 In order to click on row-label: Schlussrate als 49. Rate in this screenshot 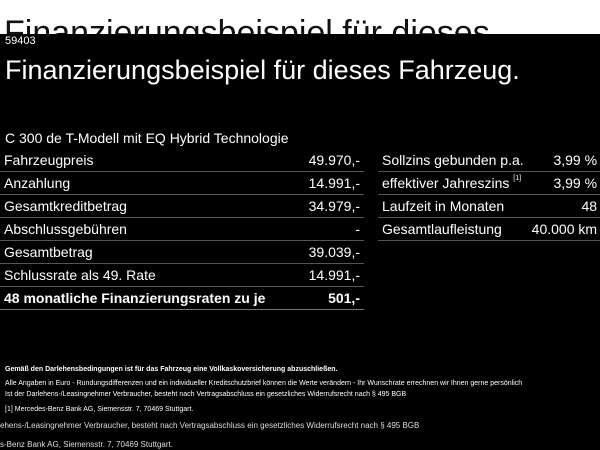, I will do `click(149, 275)`.